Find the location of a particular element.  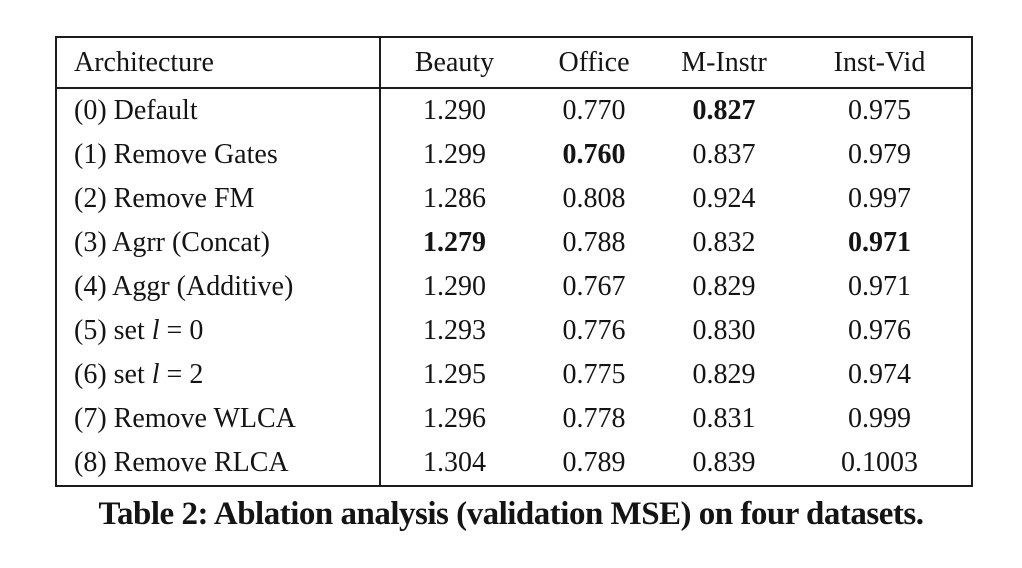

cell-architecture: (0) Default is located at coordinates (218, 110).